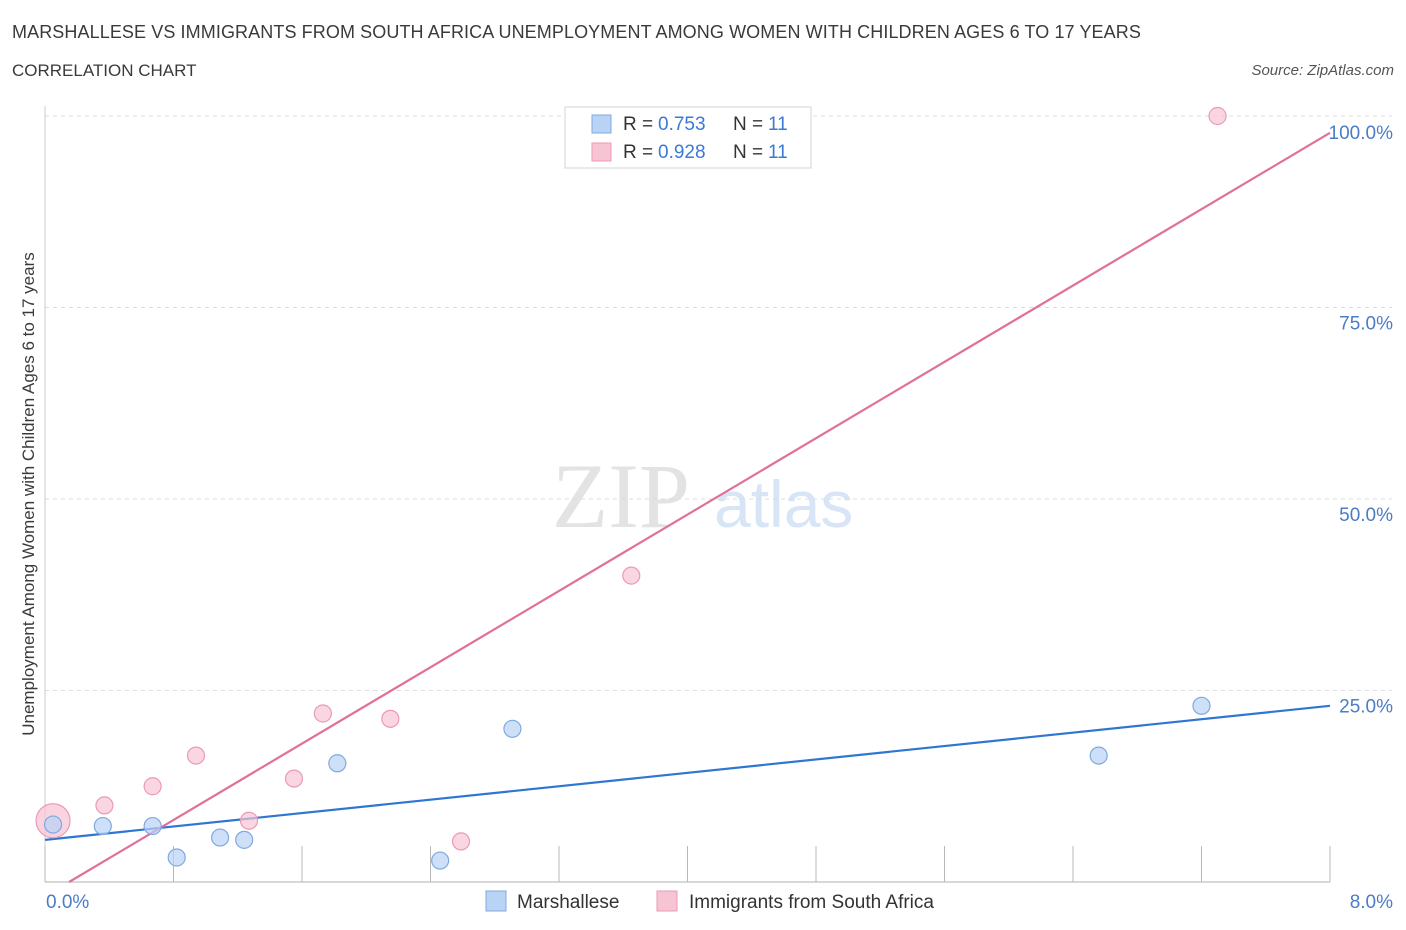 The image size is (1406, 930). What do you see at coordinates (1366, 707) in the screenshot?
I see `y-tick-label: 25.0%` at bounding box center [1366, 707].